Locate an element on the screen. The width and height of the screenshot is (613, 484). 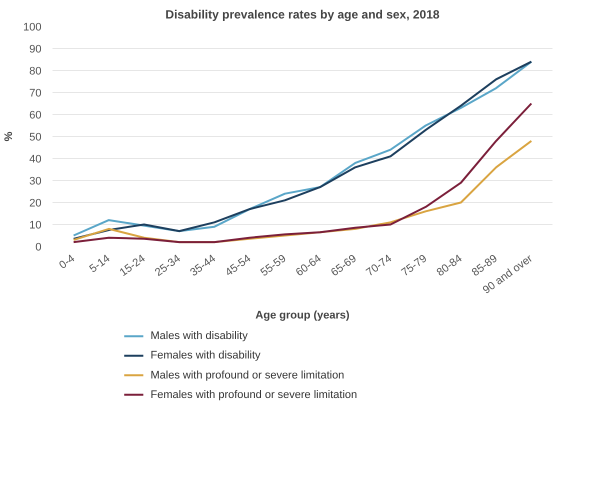
y-tick-label: 50 is located at coordinates (35, 138).